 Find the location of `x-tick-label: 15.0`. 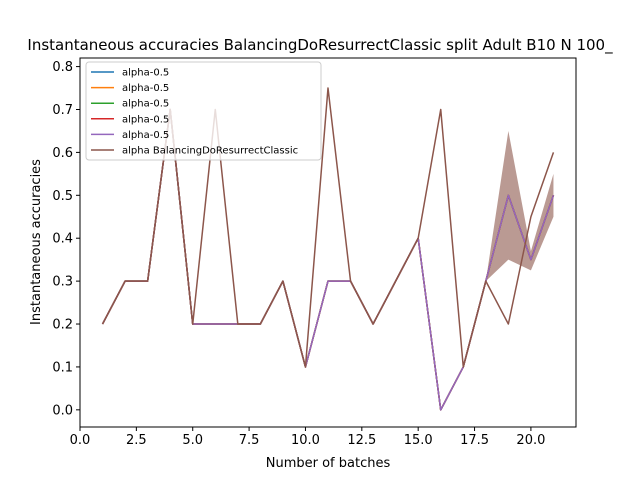

x-tick-label: 15.0 is located at coordinates (418, 440).